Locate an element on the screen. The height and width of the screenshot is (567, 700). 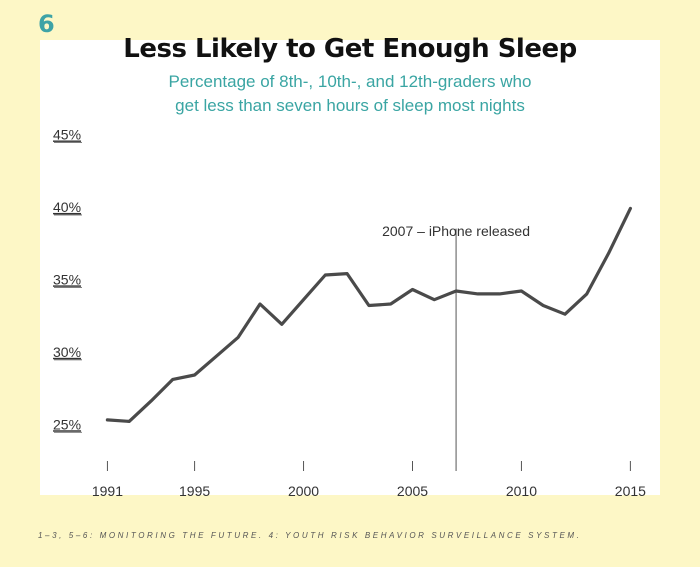
x-tick-label: 2005 is located at coordinates (412, 491).